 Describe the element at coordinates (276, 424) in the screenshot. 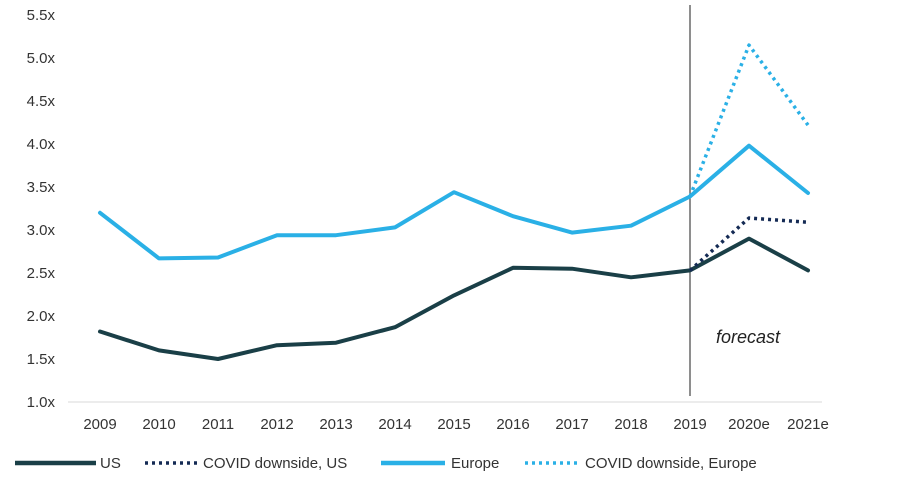

I see `x-tick-label: 2012` at that location.